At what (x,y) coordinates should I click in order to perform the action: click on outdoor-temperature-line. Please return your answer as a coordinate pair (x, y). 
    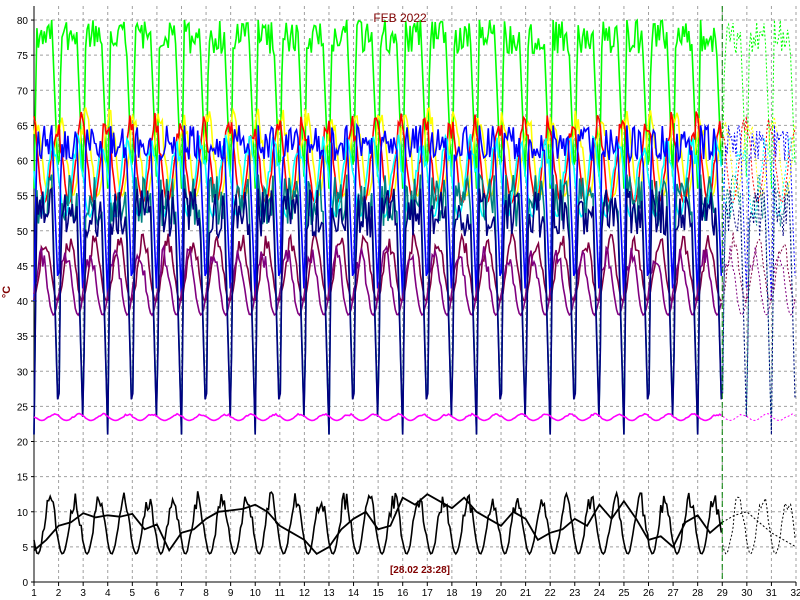
    Looking at the image, I should click on (378, 524).